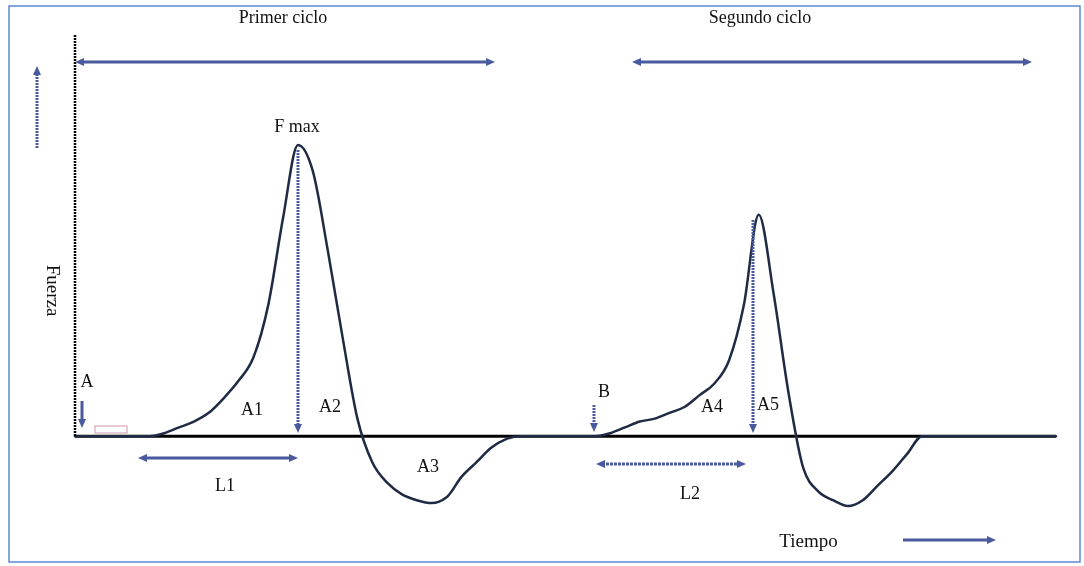 The image size is (1084, 566). Describe the element at coordinates (712, 406) in the screenshot. I see `annotation: A4` at that location.